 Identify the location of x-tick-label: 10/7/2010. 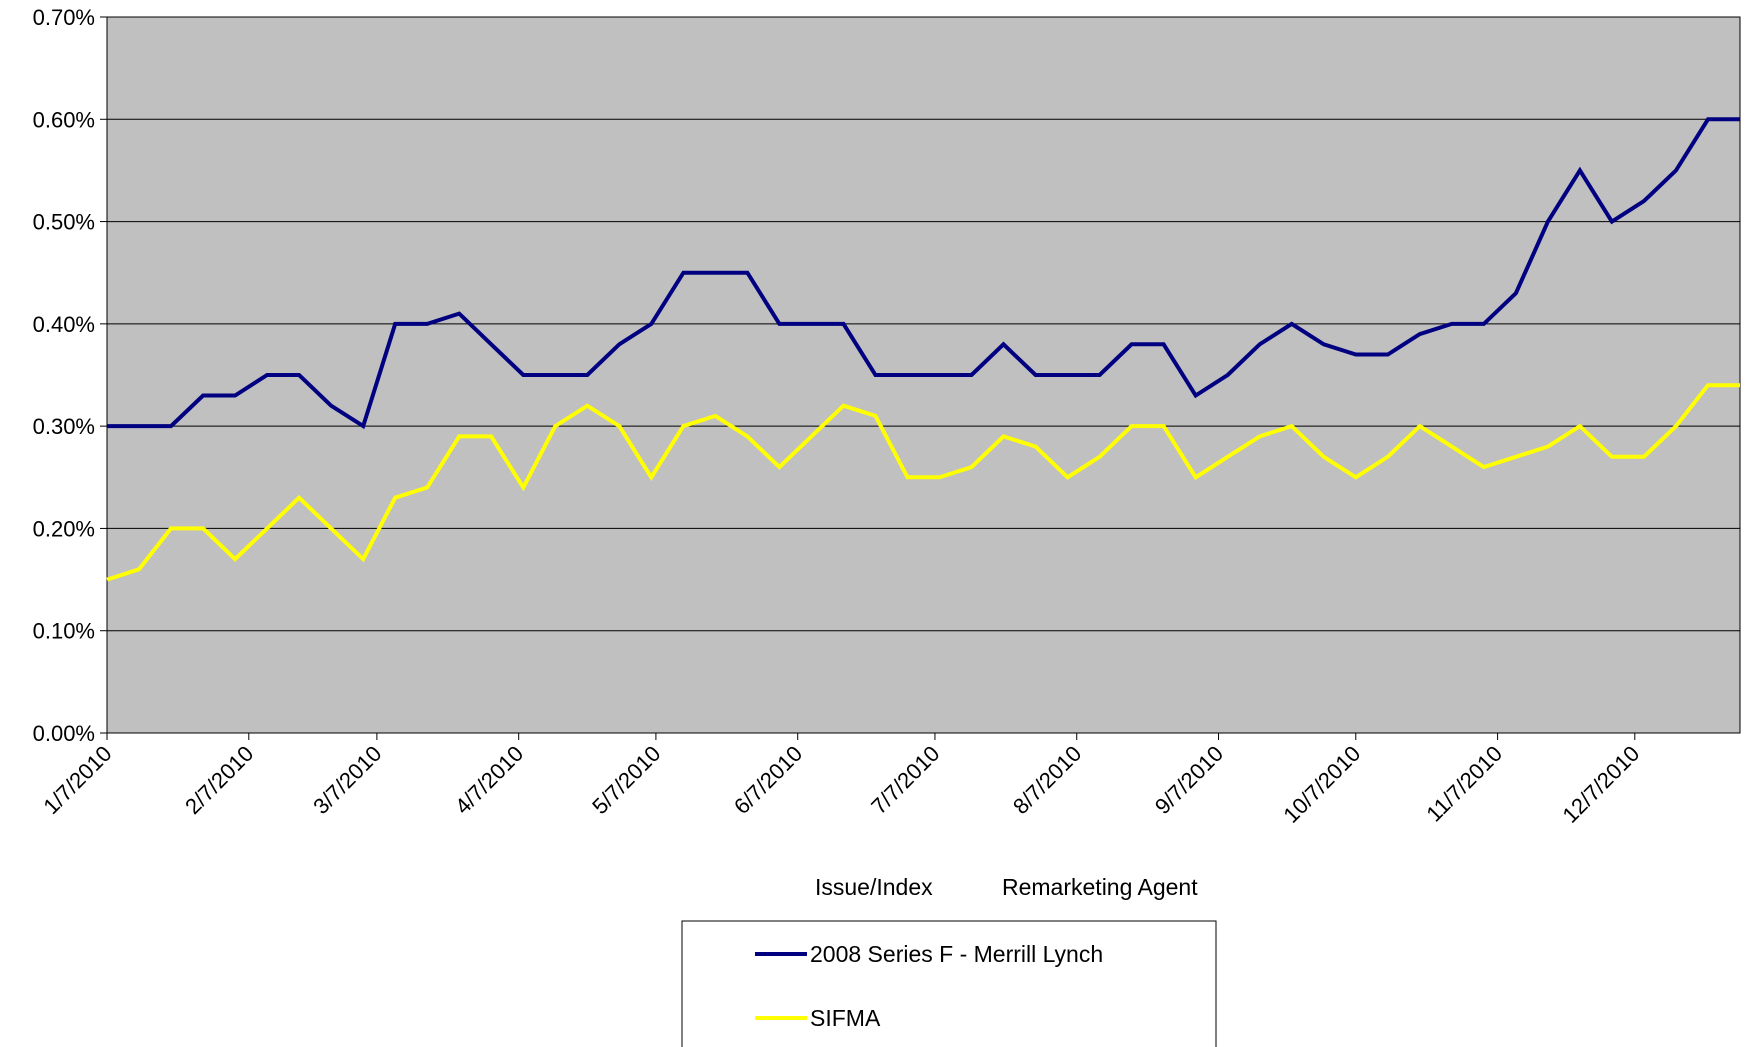
(1321, 784).